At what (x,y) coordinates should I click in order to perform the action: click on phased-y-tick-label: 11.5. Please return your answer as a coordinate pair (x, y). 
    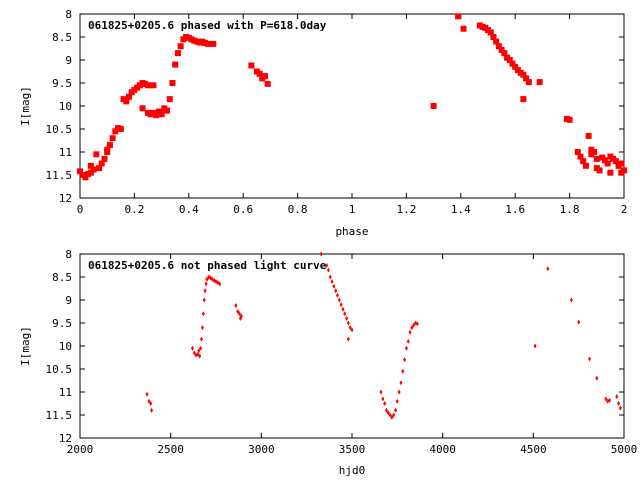
    Looking at the image, I should click on (59, 175).